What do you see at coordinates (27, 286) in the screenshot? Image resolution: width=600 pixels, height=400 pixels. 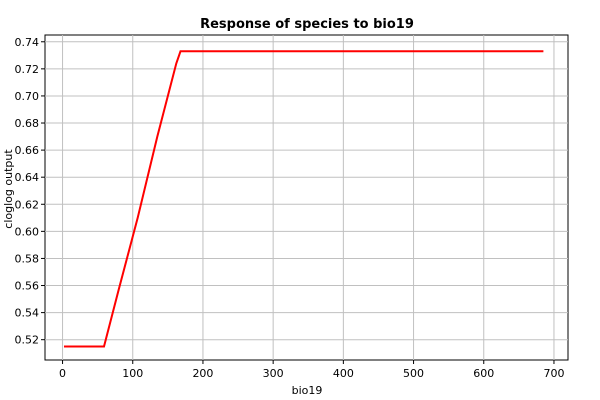 I see `y-tick-label: 0.56` at bounding box center [27, 286].